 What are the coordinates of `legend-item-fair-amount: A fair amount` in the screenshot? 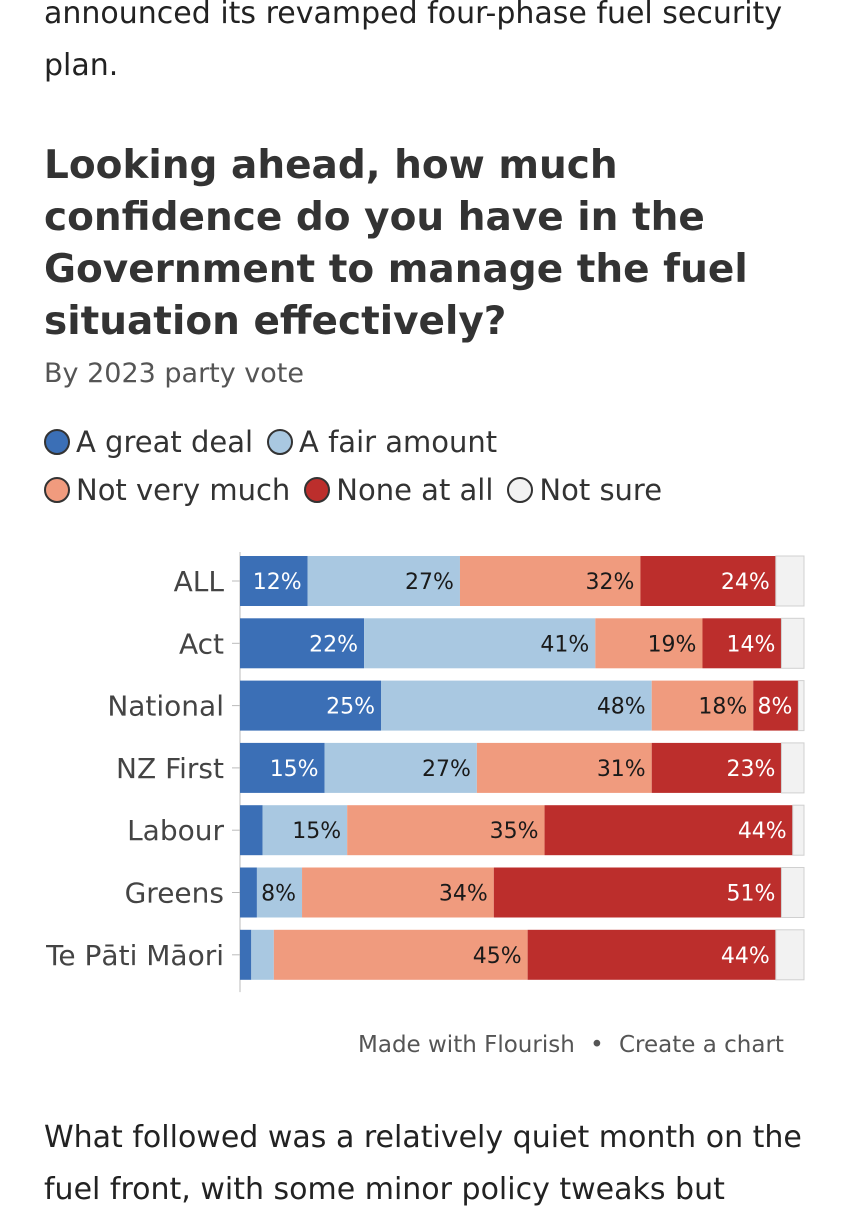 It's located at (382, 442).